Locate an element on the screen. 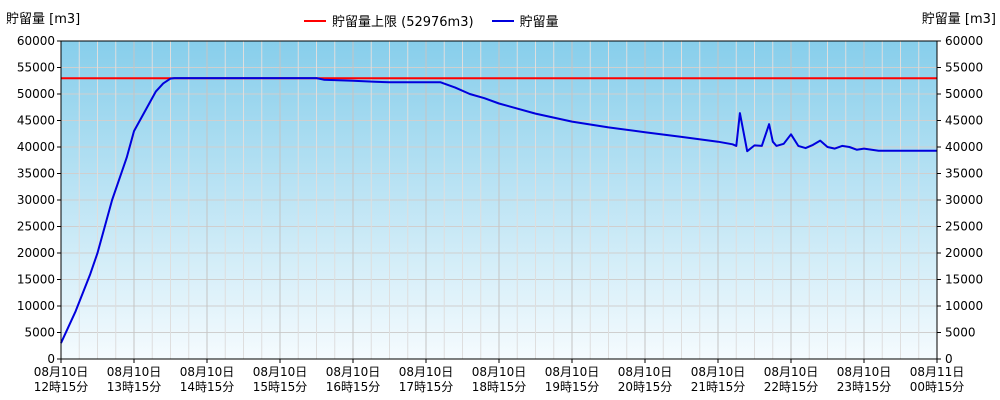 The height and width of the screenshot is (400, 1000). y-tick-label-left-8: 40000 is located at coordinates (36, 147).